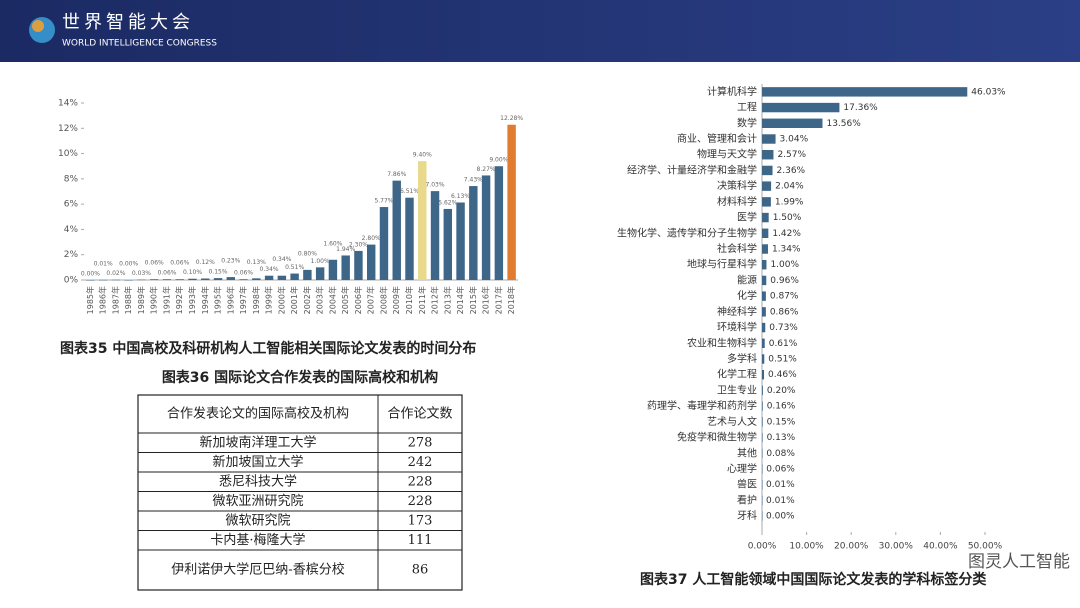 Image resolution: width=1080 pixels, height=608 pixels. I want to click on x-tick-label: 1998年, so click(256, 300).